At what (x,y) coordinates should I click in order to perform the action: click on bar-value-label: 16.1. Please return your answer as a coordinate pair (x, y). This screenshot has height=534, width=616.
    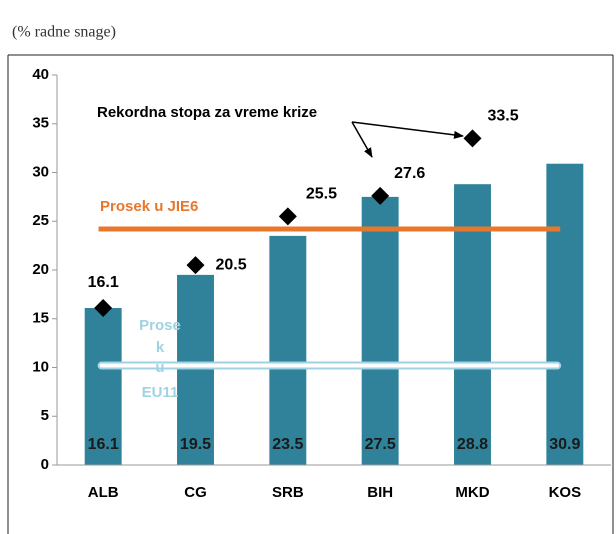
    Looking at the image, I should click on (103, 444).